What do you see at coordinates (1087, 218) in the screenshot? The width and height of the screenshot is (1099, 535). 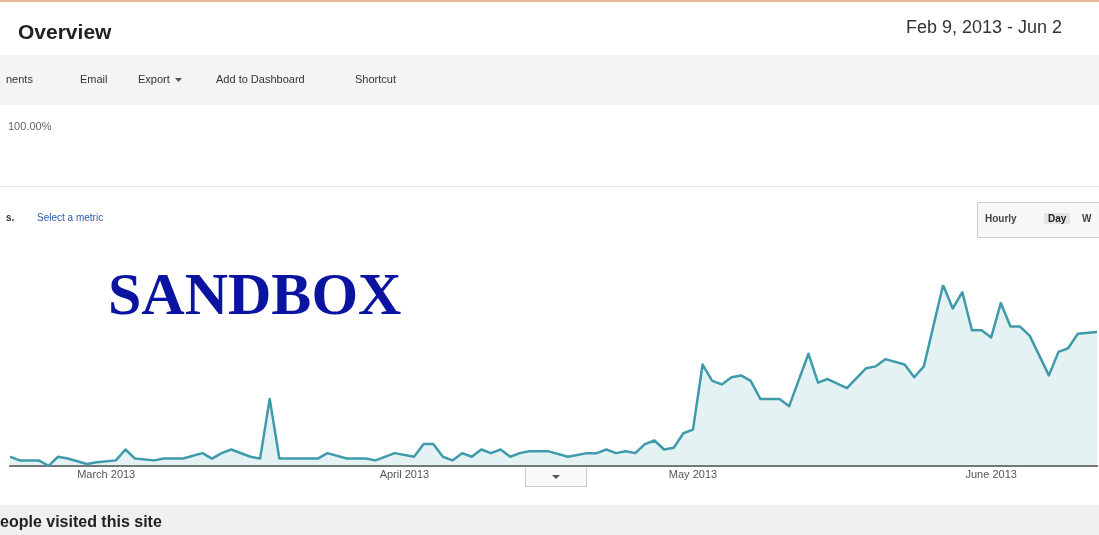 I see `text: W` at bounding box center [1087, 218].